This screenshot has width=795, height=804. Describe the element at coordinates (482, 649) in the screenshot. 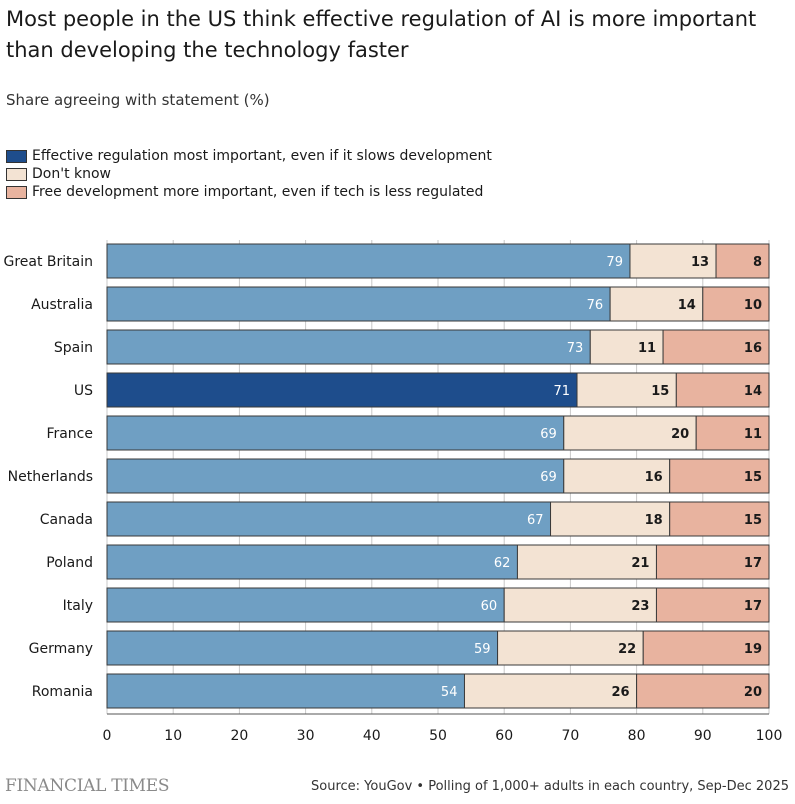

I see `regulation-value-label: 59` at that location.